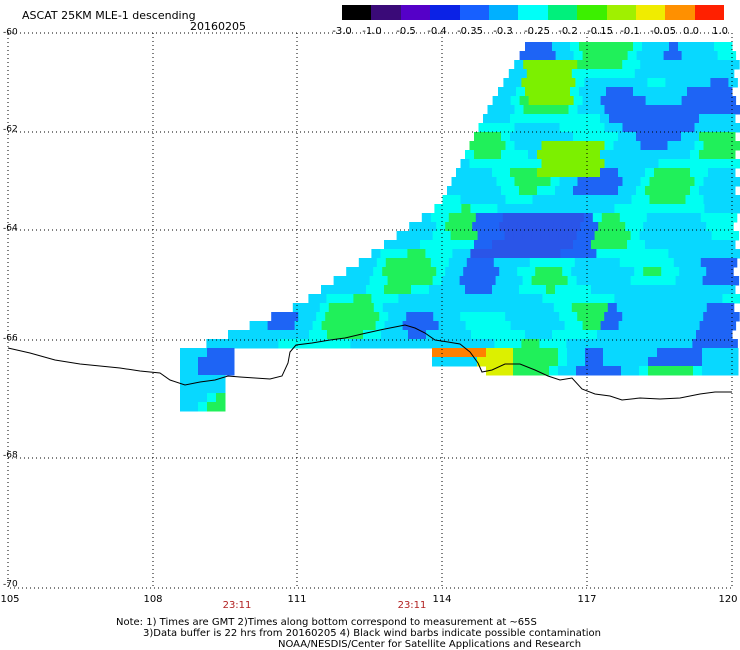  I want to click on colorbar-label: 1.0, so click(720, 31).